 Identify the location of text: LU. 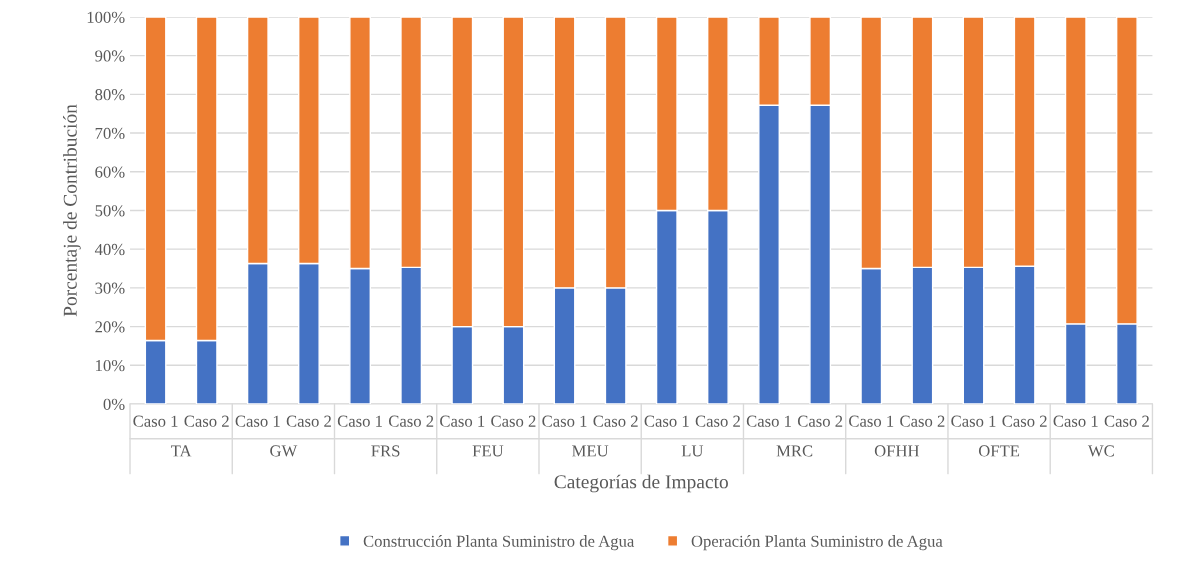
(692, 451).